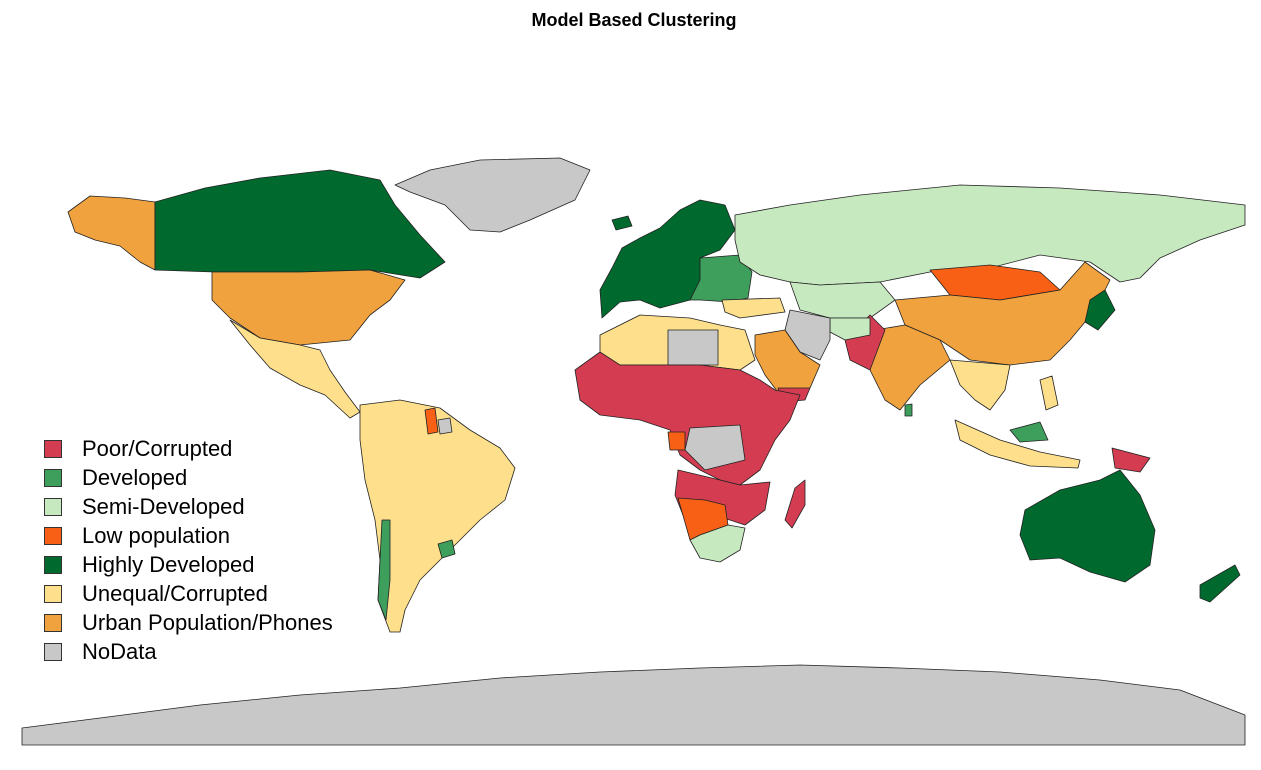 This screenshot has width=1261, height=770. Describe the element at coordinates (908, 410) in the screenshot. I see `region-sri-lanka` at that location.